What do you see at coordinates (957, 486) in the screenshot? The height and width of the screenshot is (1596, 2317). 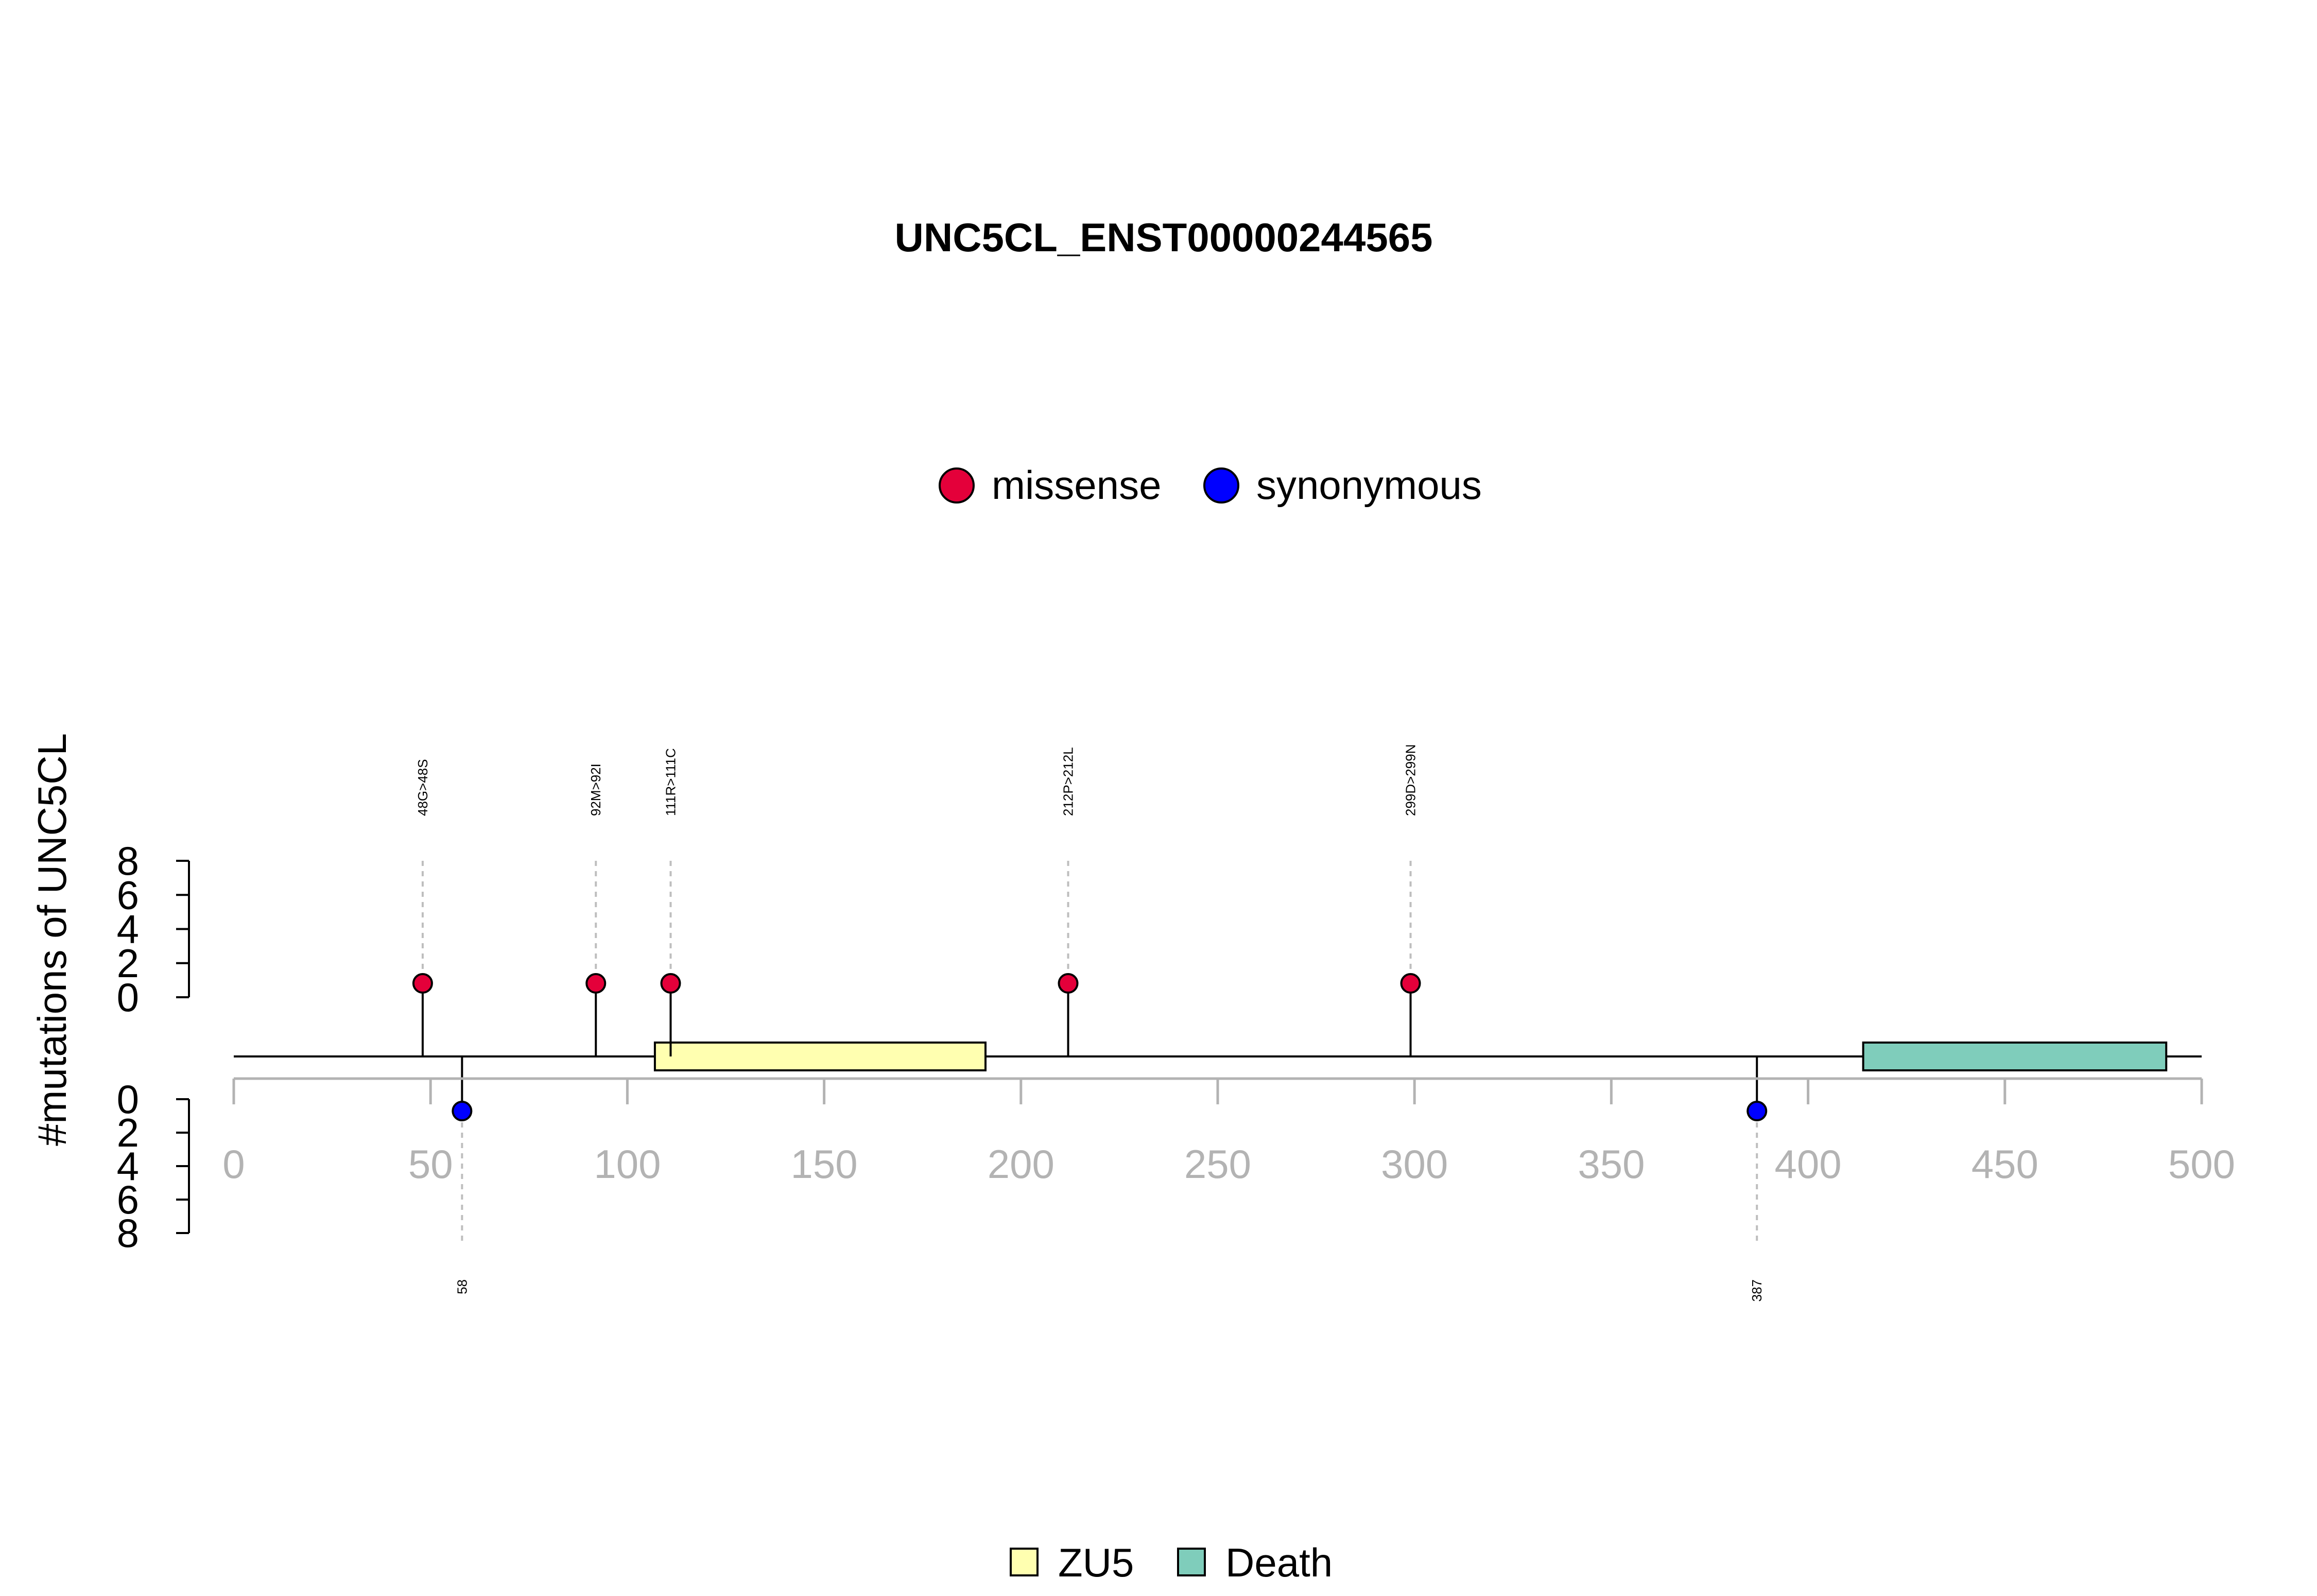 I see `legend-missense-marker` at bounding box center [957, 486].